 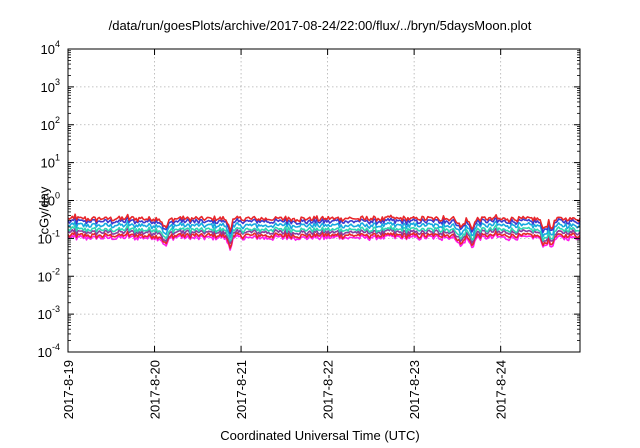 What do you see at coordinates (50, 124) in the screenshot?
I see `y-tick-label: 10²` at bounding box center [50, 124].